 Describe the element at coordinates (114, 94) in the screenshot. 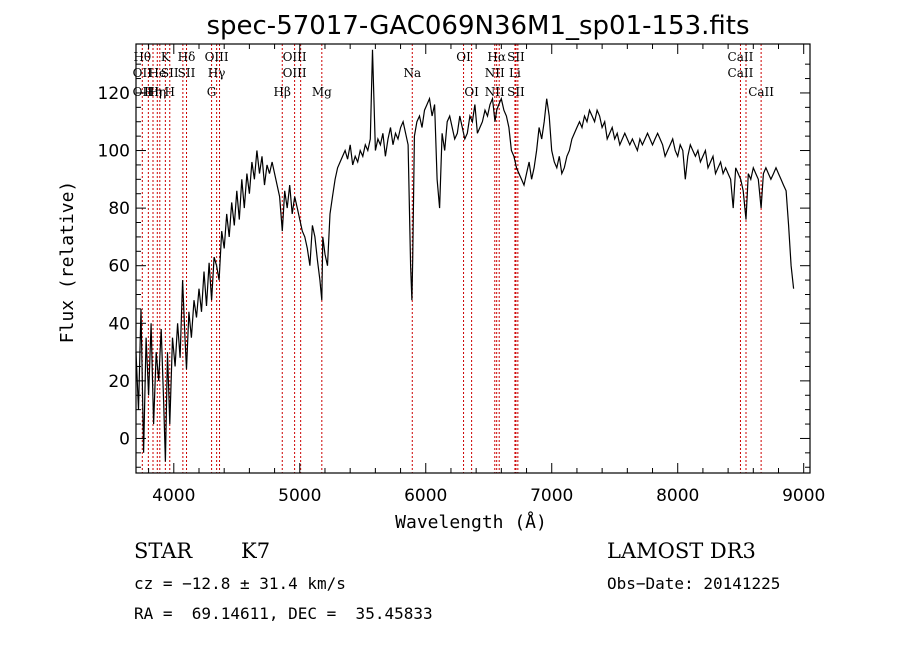

I see `y-tick-label: 120` at that location.